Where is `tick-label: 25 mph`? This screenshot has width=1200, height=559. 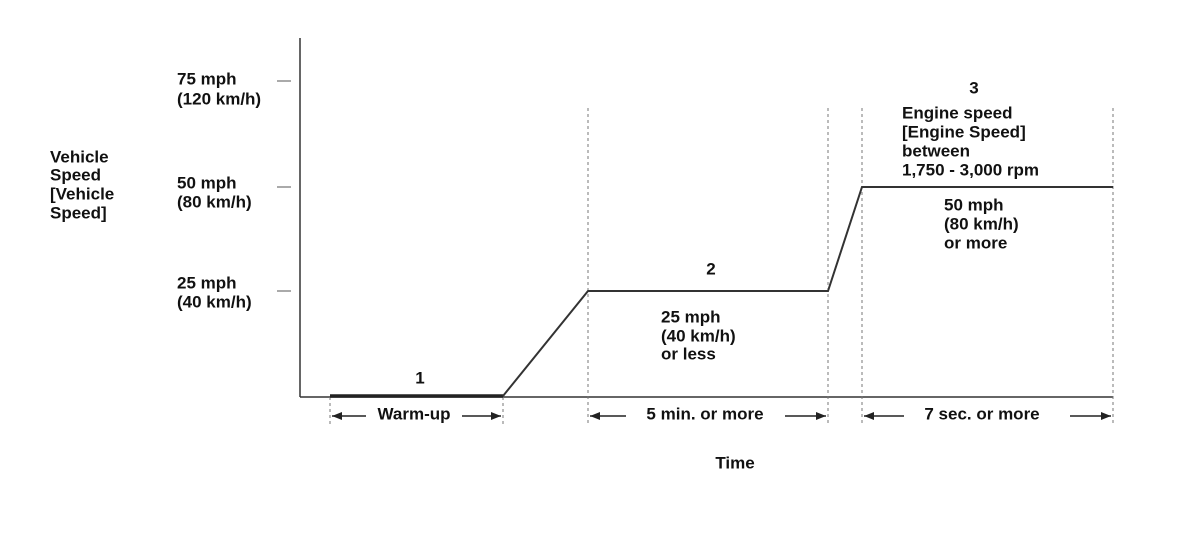 tick-label: 25 mph is located at coordinates (207, 282).